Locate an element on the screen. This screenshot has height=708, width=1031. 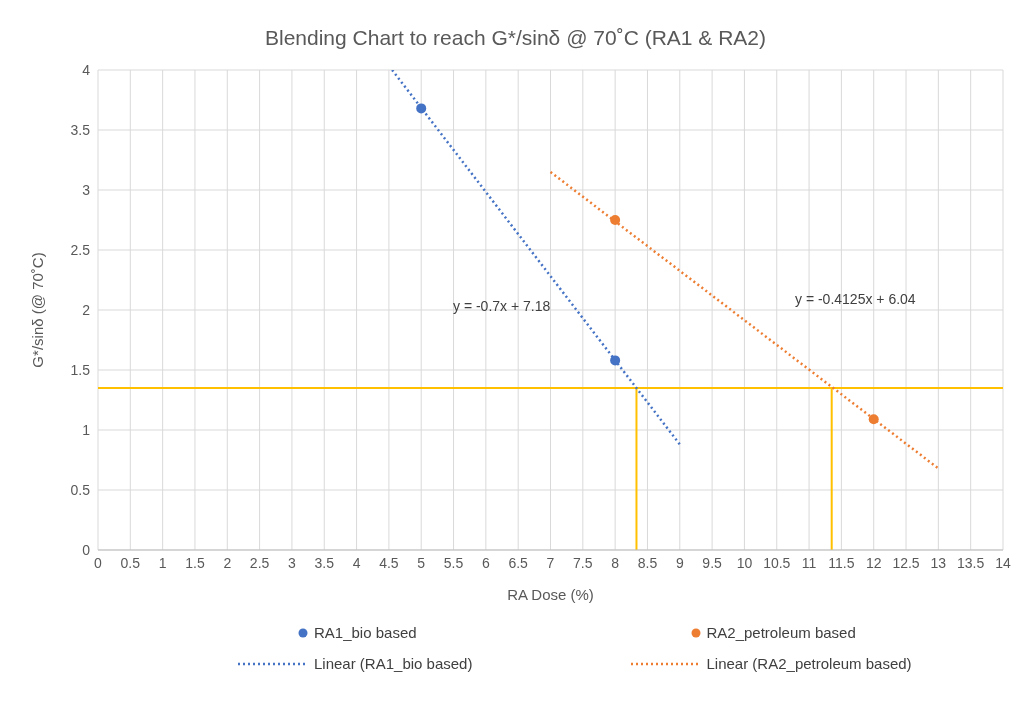
x-tick-label: 0 is located at coordinates (98, 562).